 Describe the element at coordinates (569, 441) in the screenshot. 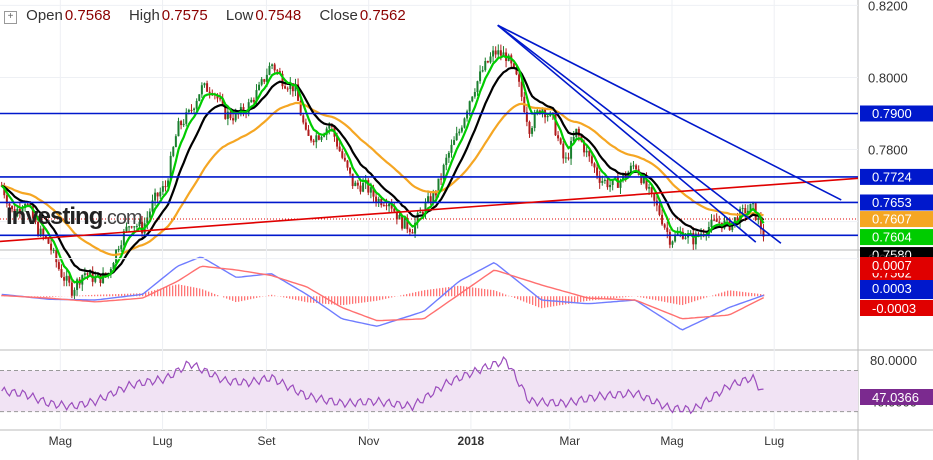

I see `x-tick-label: Mar` at that location.